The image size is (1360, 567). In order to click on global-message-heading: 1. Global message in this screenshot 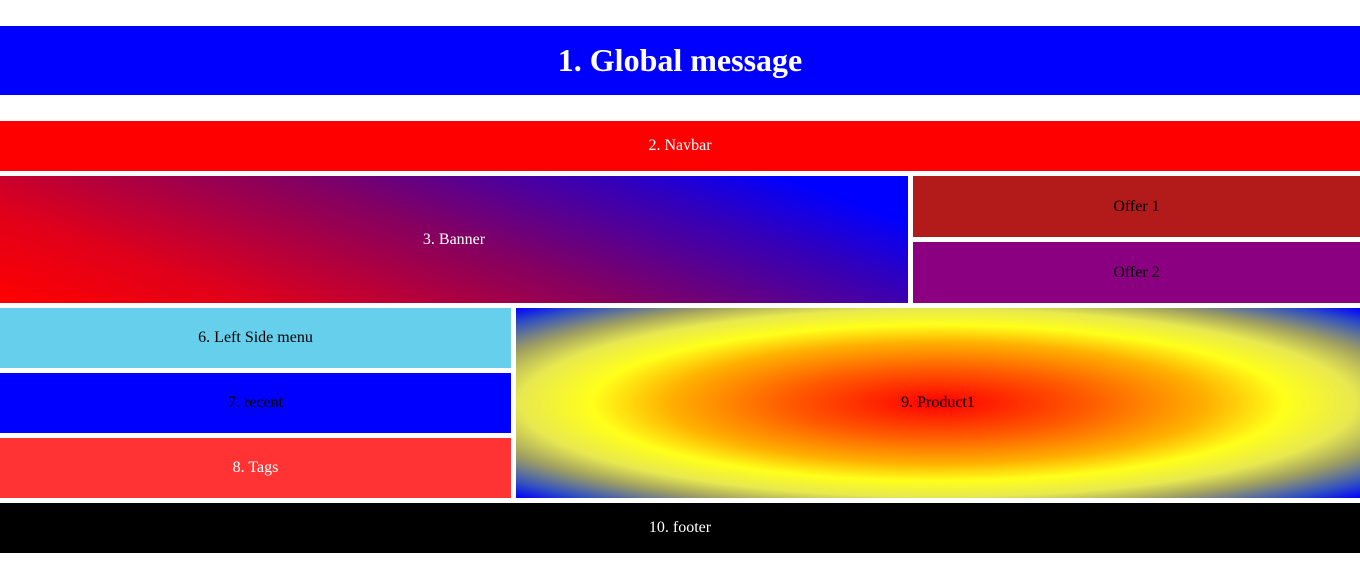, I will do `click(680, 60)`.